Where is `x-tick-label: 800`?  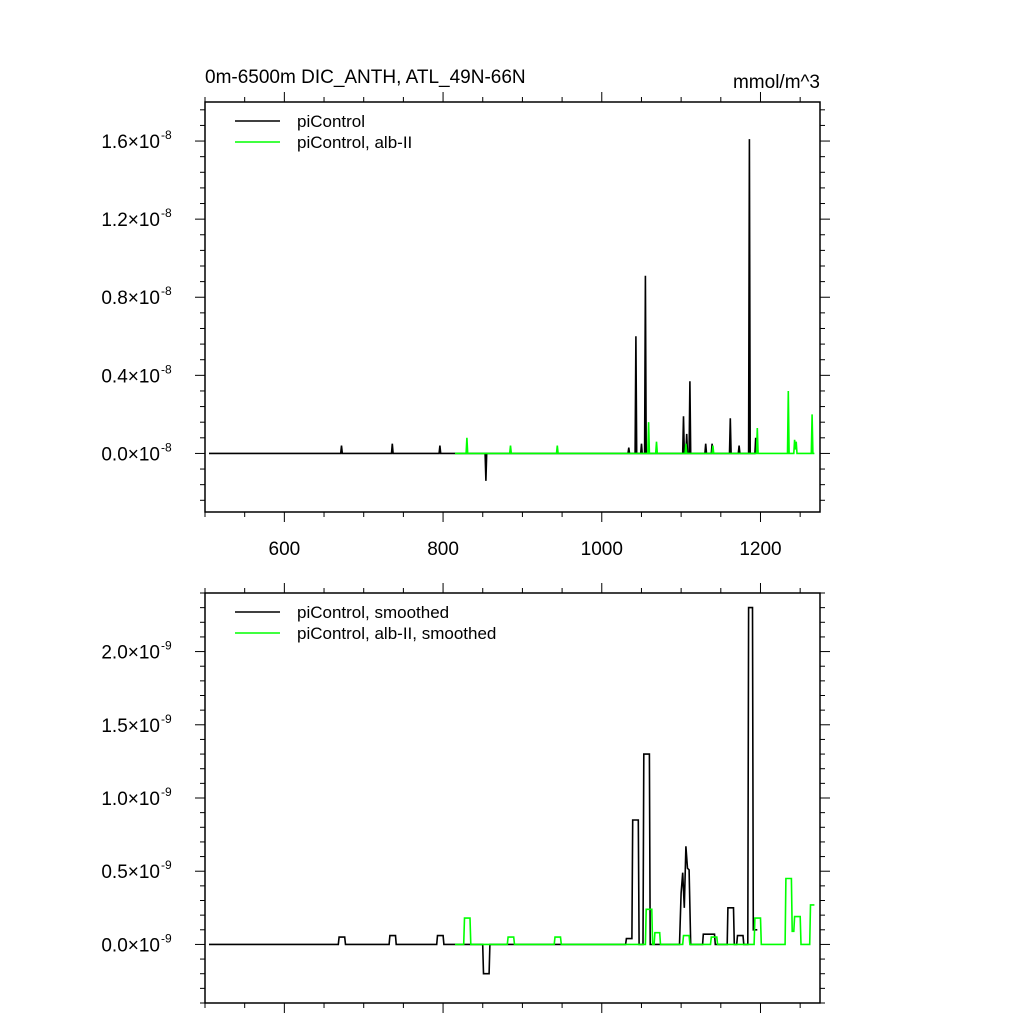 x-tick-label: 800 is located at coordinates (443, 549).